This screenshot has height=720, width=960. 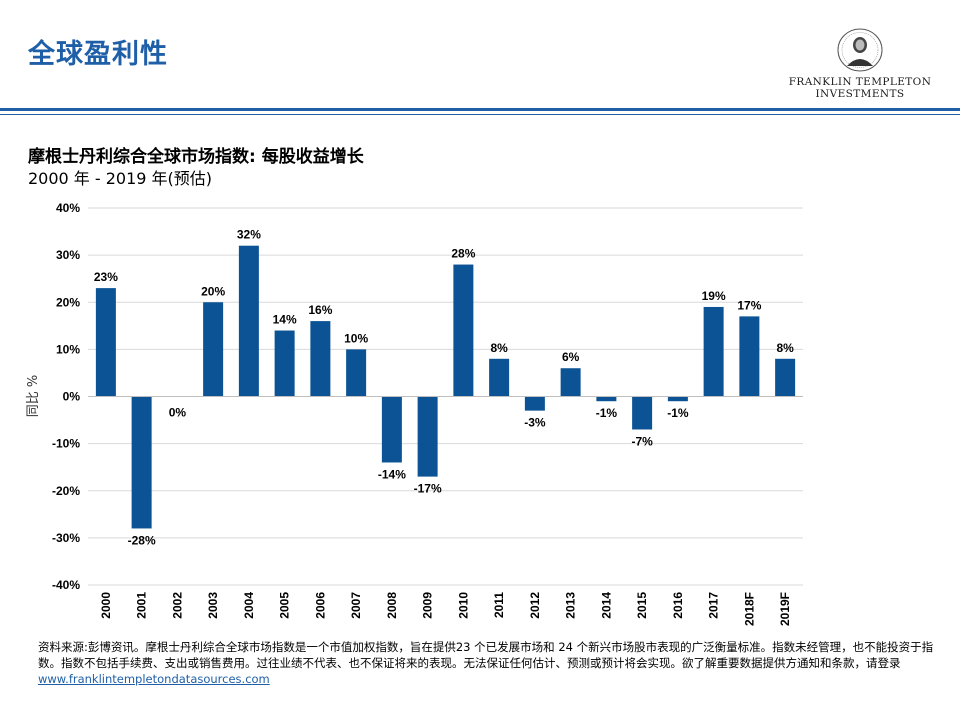 I want to click on bar-data-label: -17%, so click(x=428, y=489).